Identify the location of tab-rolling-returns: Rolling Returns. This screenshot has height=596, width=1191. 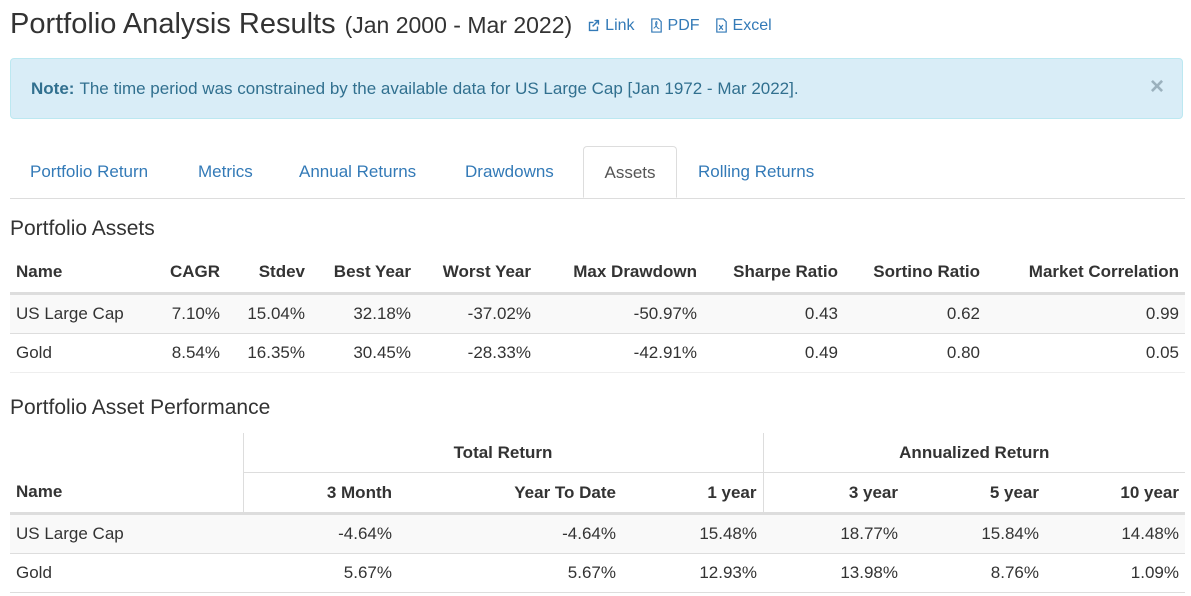
(756, 171).